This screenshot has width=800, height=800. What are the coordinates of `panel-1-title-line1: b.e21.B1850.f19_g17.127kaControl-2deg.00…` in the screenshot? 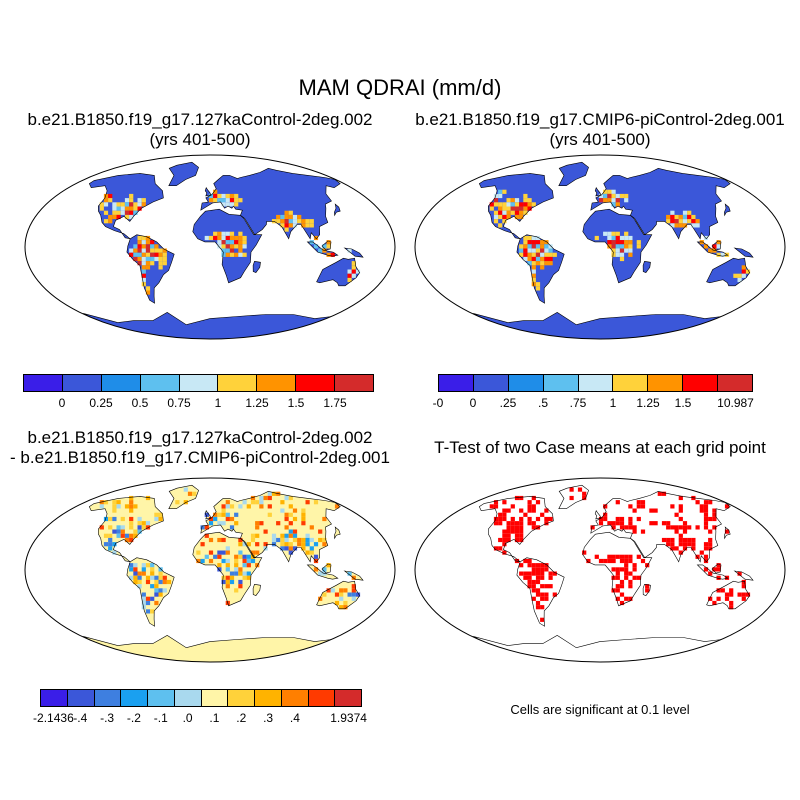 It's located at (200, 119).